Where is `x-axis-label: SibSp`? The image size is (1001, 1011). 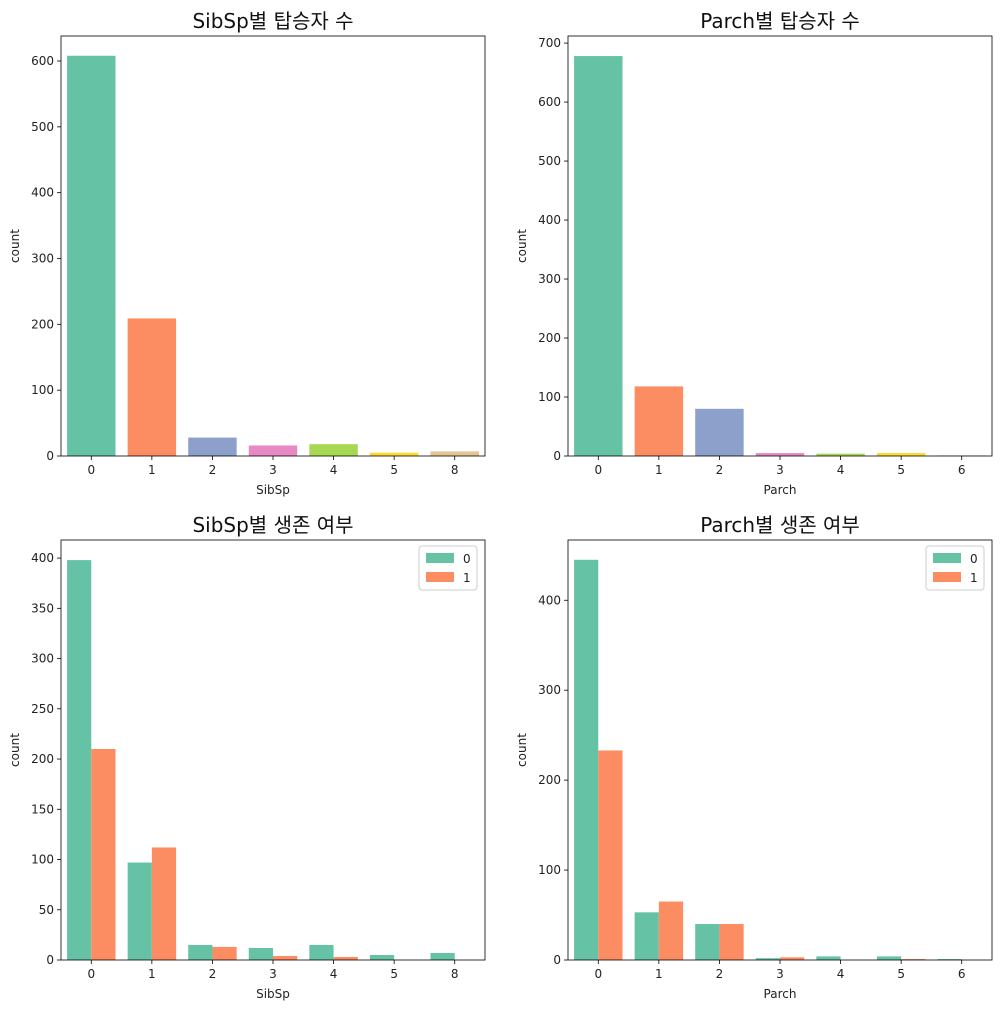 x-axis-label: SibSp is located at coordinates (273, 490).